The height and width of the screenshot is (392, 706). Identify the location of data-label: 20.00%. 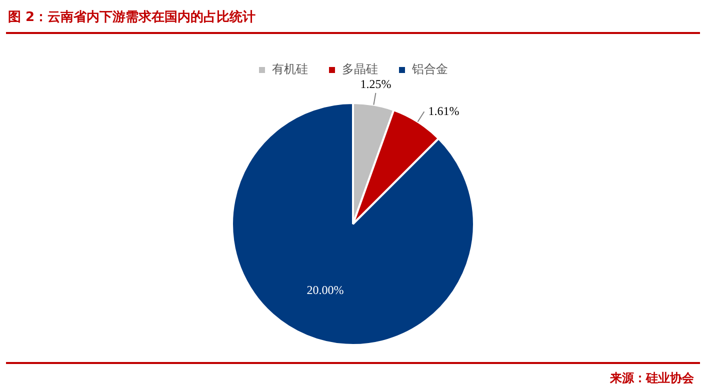
(325, 290).